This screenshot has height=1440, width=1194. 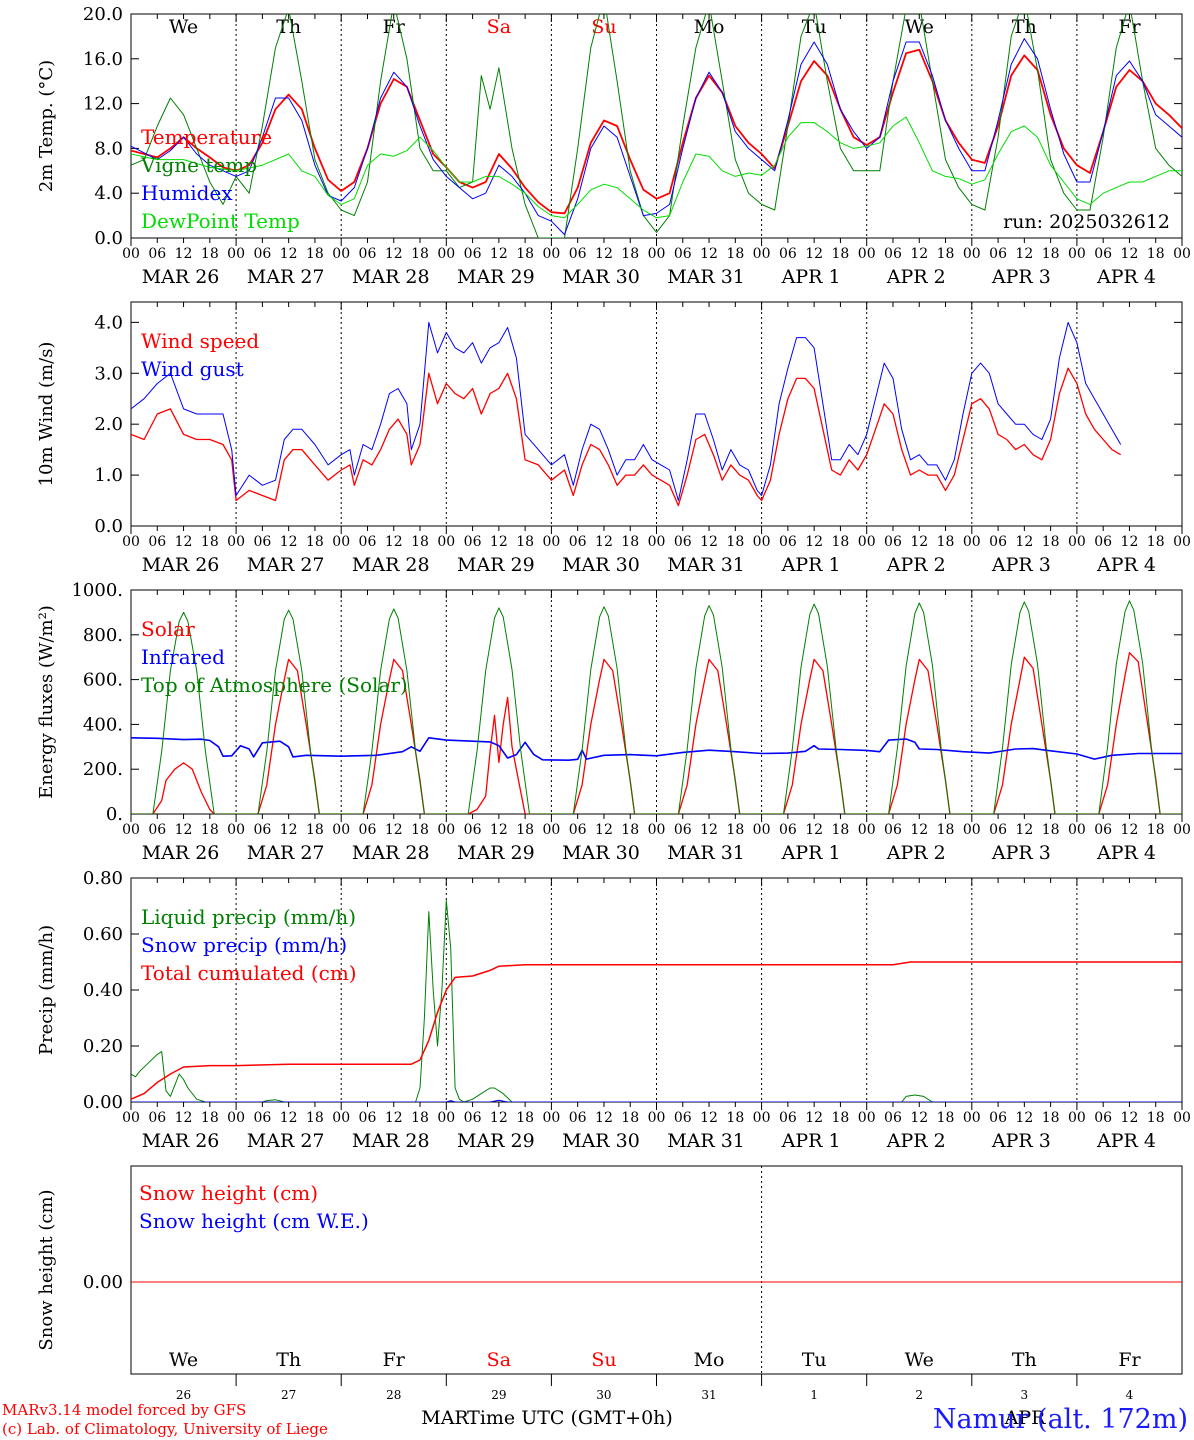 I want to click on y-axis-title: Snow height (cm), so click(x=46, y=1269).